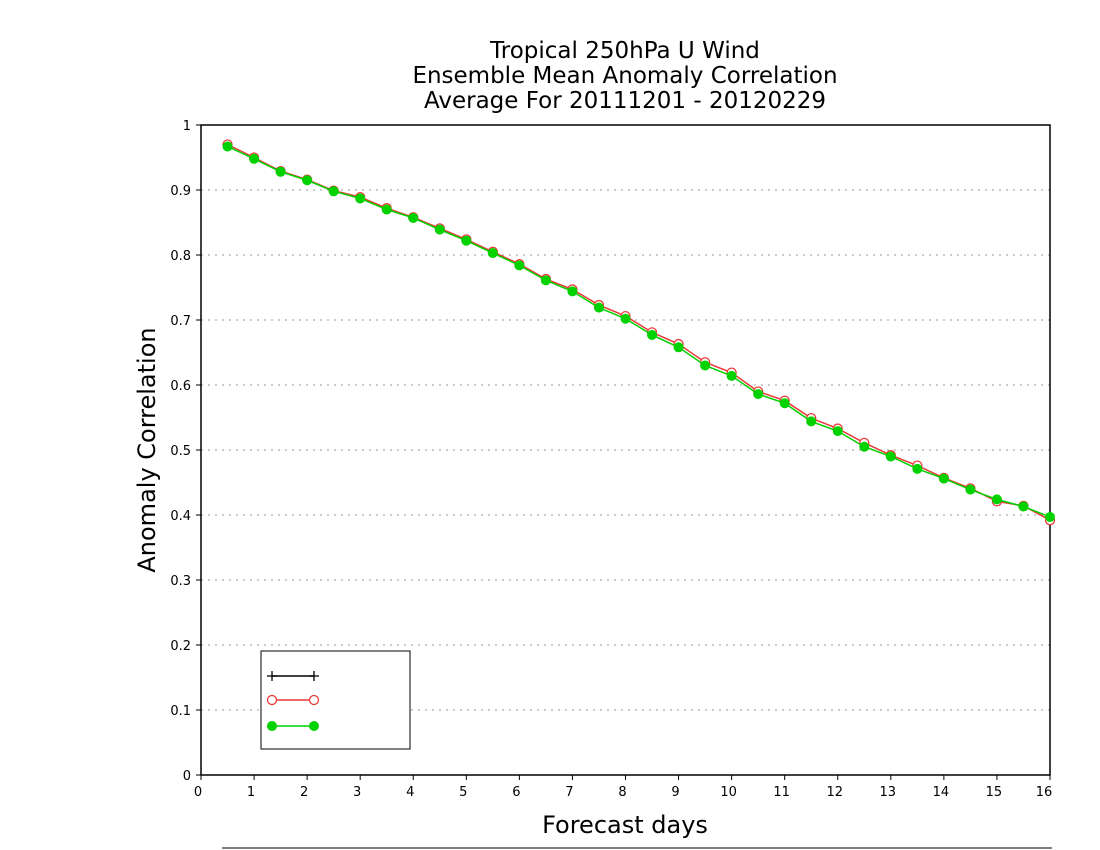 This screenshot has width=1100, height=850. I want to click on y-axis-label: Anomaly Correlation, so click(147, 449).